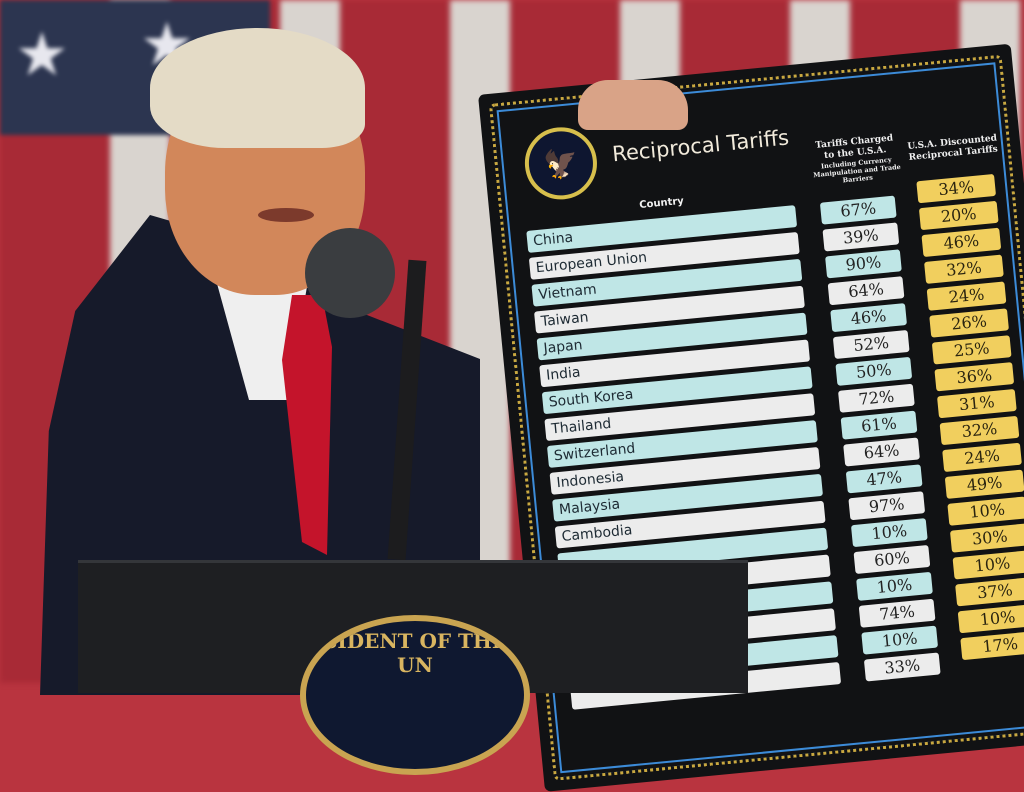  Describe the element at coordinates (286, 215) in the screenshot. I see `speaker-mouth` at that location.